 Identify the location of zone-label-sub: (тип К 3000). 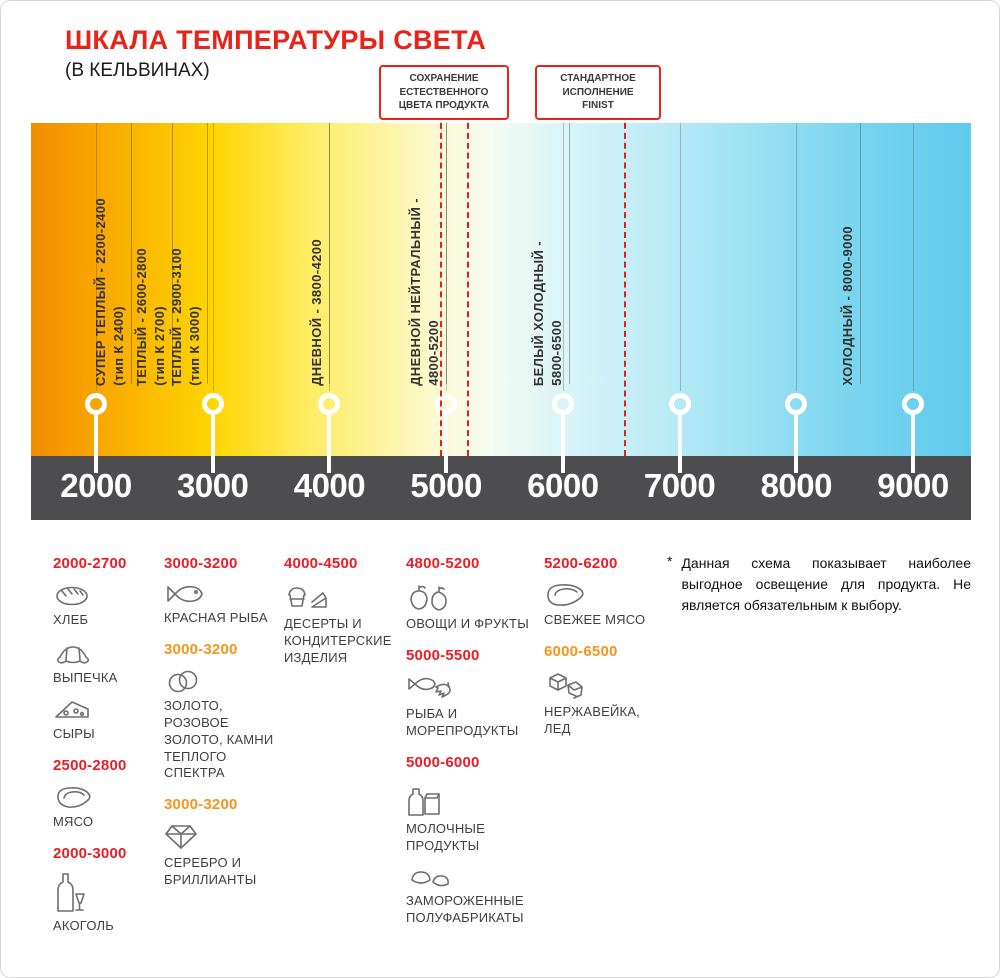
(194, 346).